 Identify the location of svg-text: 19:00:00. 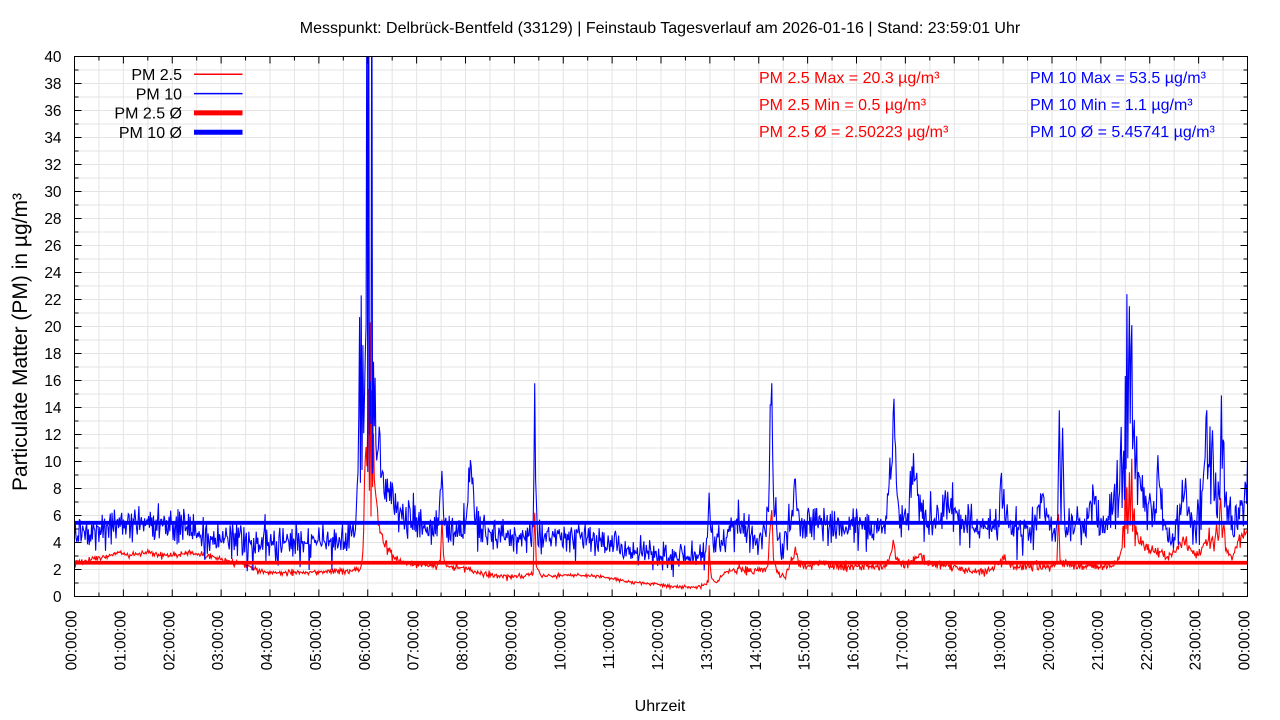
(1000, 641).